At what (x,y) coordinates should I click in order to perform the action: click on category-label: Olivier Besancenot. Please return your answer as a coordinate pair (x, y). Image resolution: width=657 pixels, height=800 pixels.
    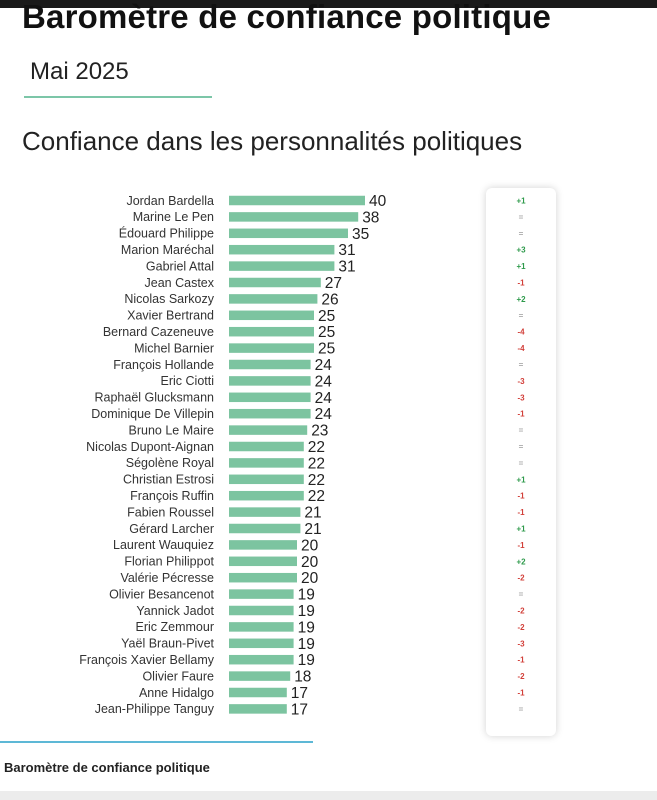
    Looking at the image, I should click on (161, 594).